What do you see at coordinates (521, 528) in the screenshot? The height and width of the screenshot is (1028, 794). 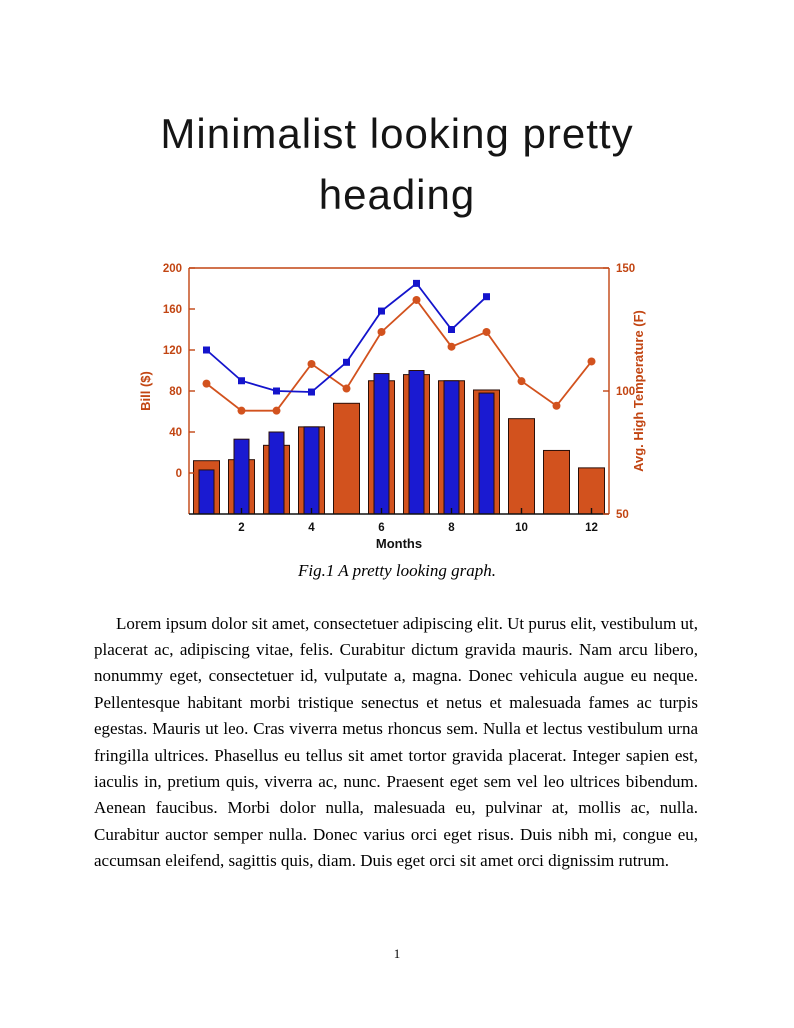 I see `svg-text: 10` at bounding box center [521, 528].